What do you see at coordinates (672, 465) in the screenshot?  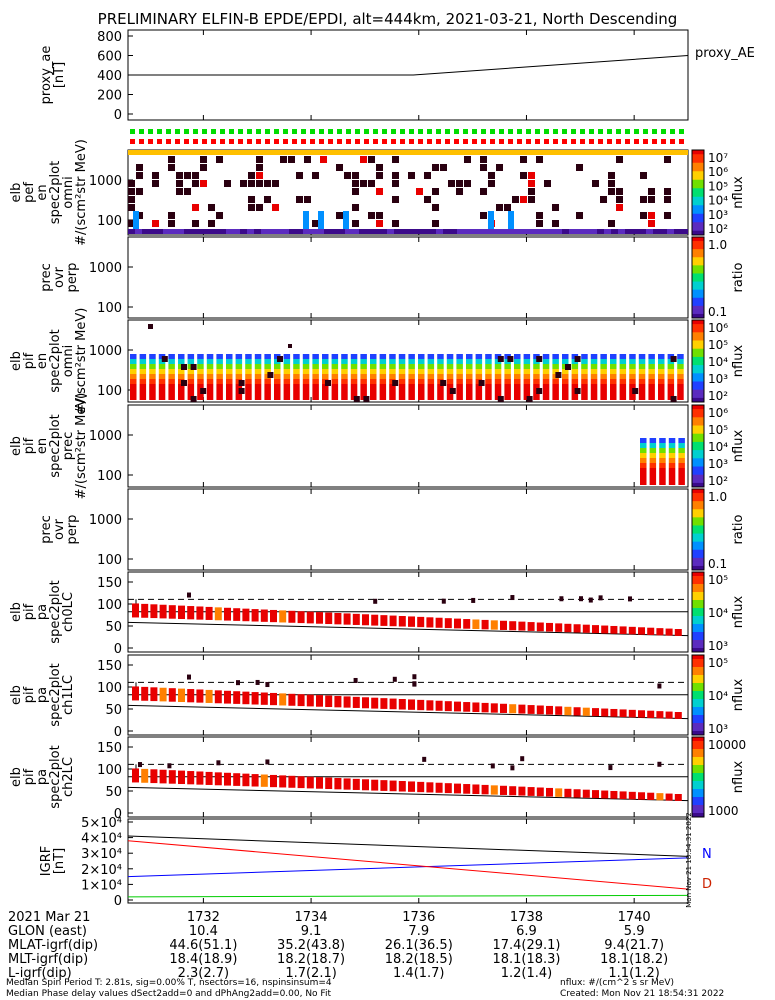 I see `prec-spectrogram-band` at bounding box center [672, 465].